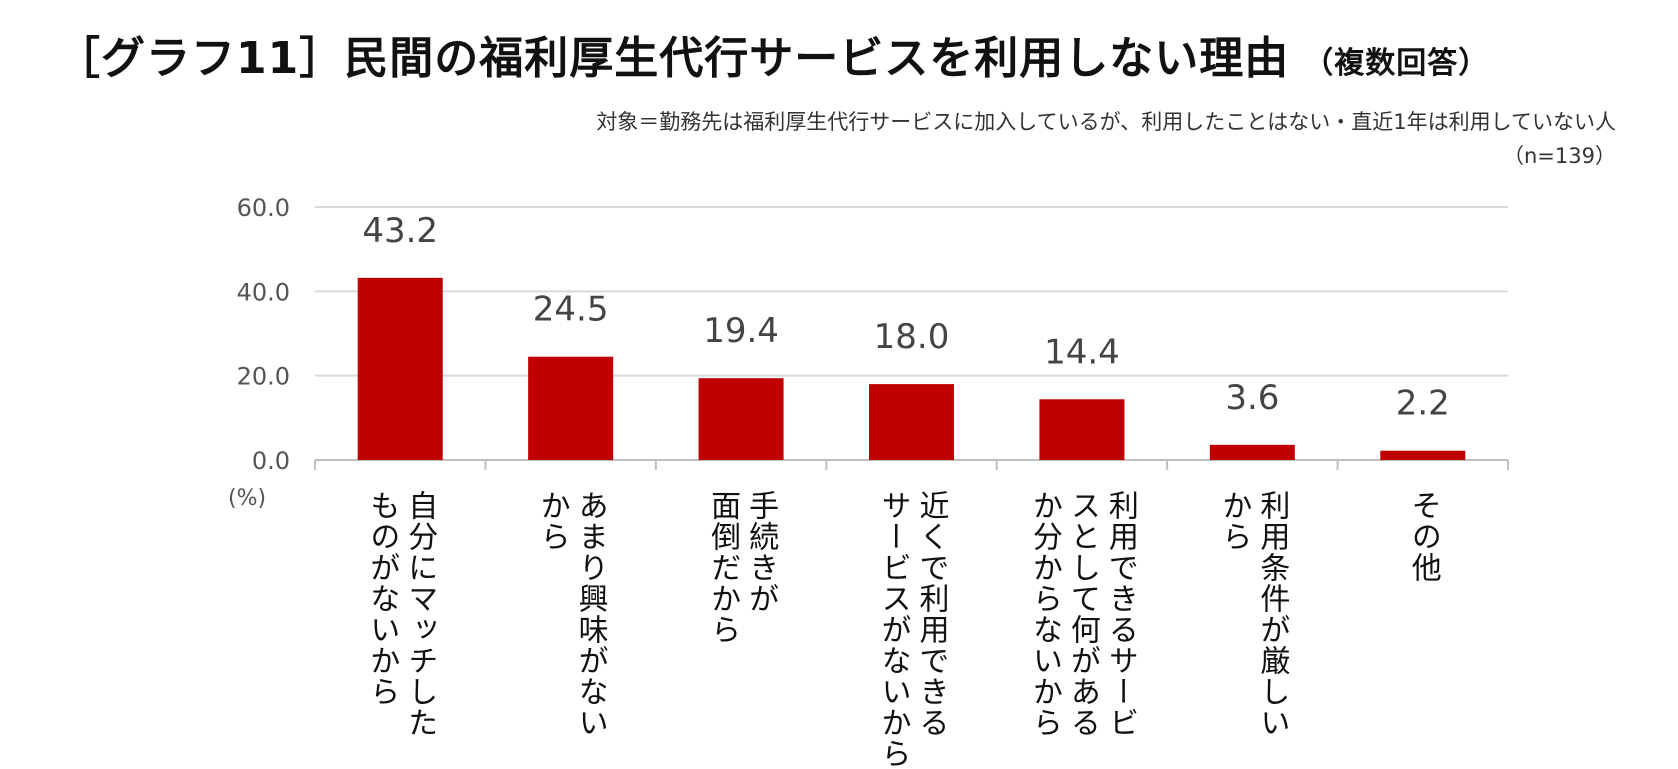 The height and width of the screenshot is (769, 1678). Describe the element at coordinates (1559, 156) in the screenshot. I see `sample-size: （n=139）` at that location.